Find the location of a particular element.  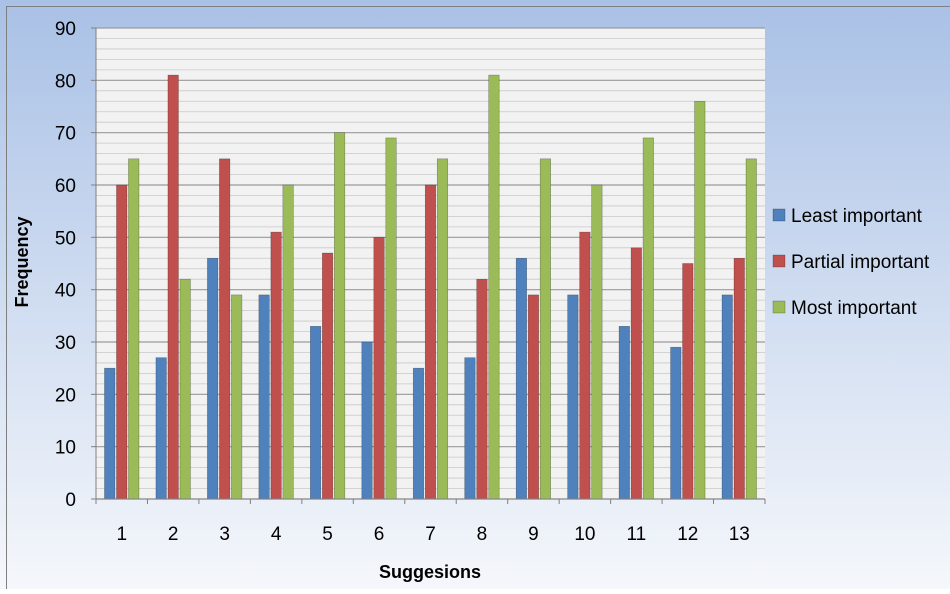

y-tick-label: 90 is located at coordinates (65, 29).